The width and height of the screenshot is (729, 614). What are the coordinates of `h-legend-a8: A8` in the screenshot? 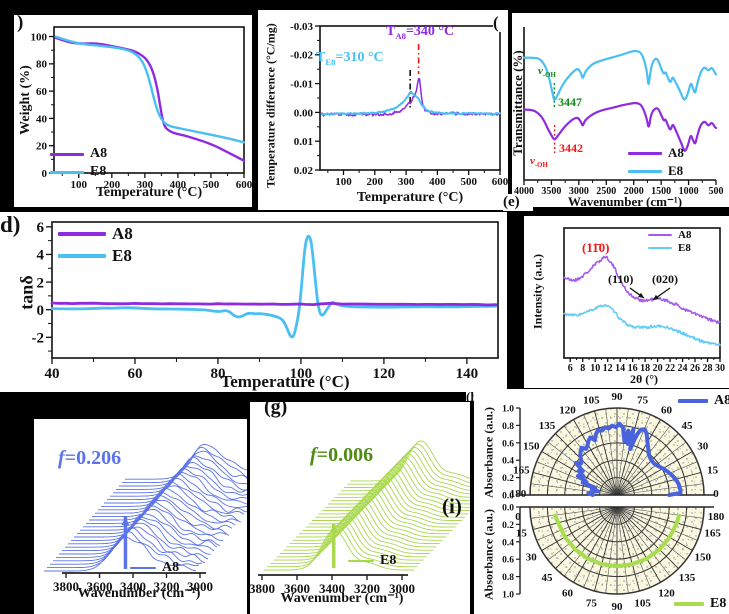 It's located at (703, 401).